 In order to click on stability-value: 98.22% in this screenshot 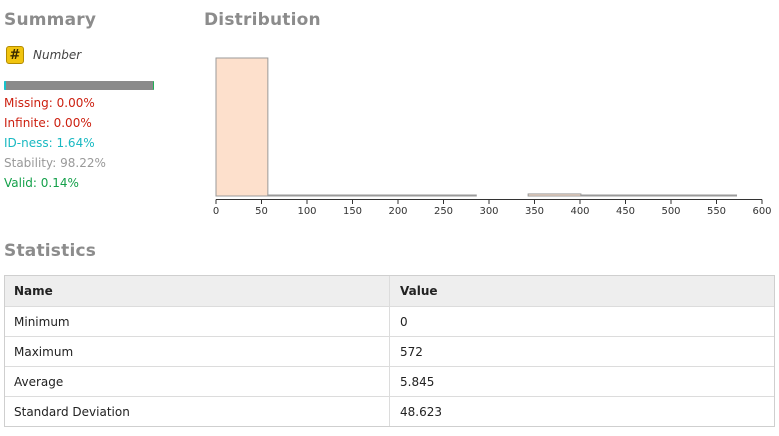, I will do `click(83, 163)`.